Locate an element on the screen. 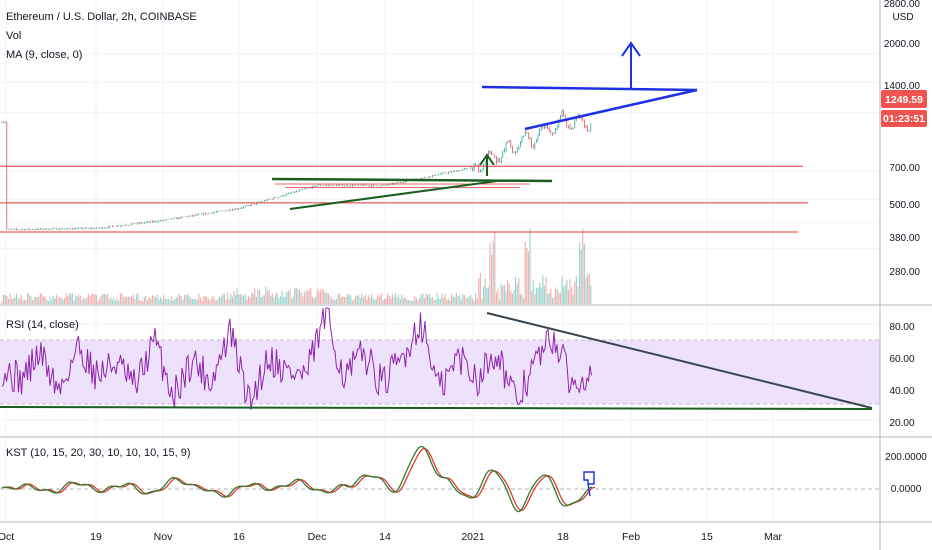 Image resolution: width=932 pixels, height=550 pixels. rsi-title: RSI (14, close) is located at coordinates (42, 325).